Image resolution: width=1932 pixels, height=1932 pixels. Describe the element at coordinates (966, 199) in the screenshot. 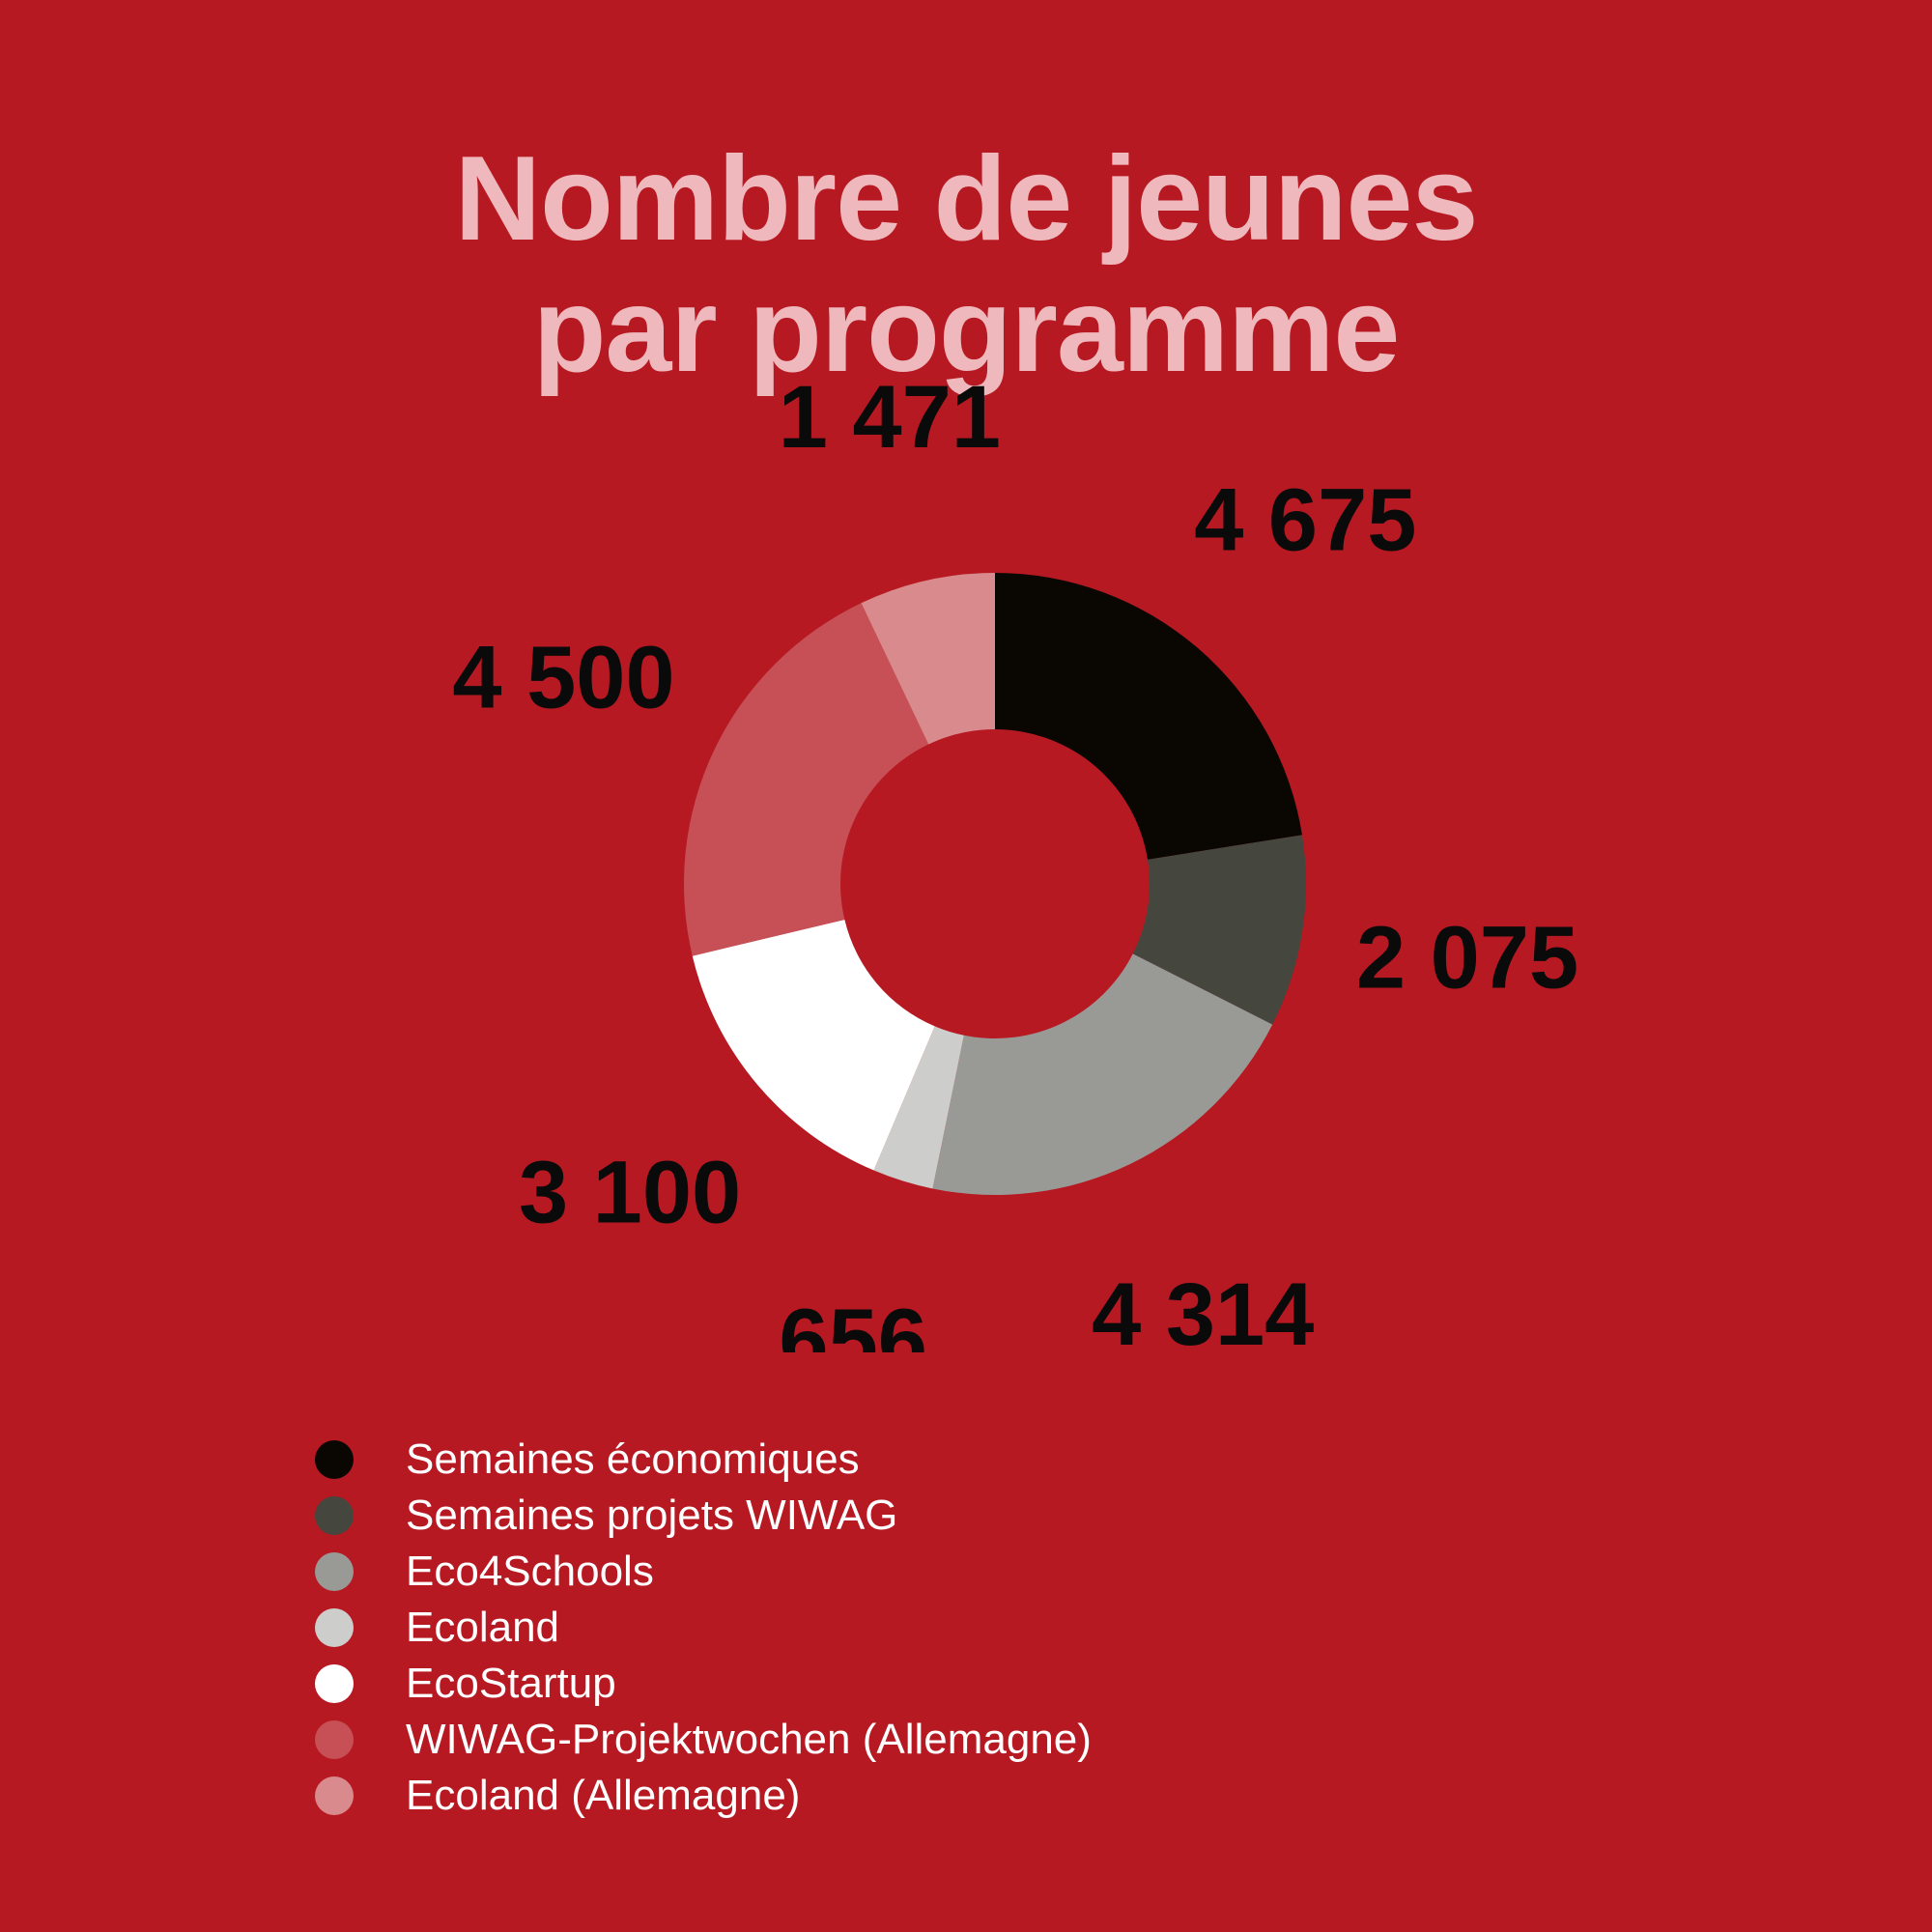

I see `chart-title-line-1: Nombre de jeunes` at that location.